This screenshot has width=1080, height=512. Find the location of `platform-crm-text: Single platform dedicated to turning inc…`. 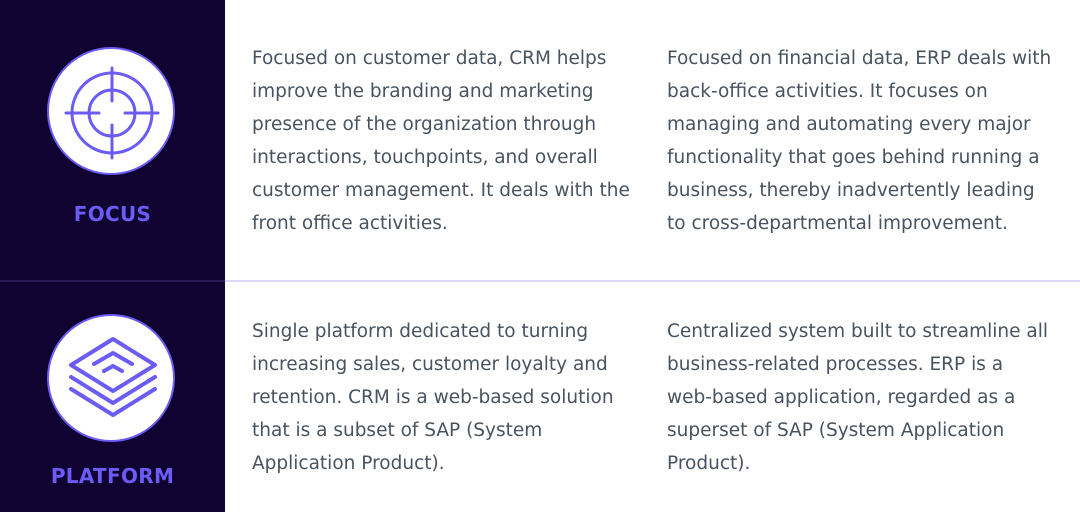

platform-crm-text: Single platform dedicated to turning inc… is located at coordinates (433, 397).